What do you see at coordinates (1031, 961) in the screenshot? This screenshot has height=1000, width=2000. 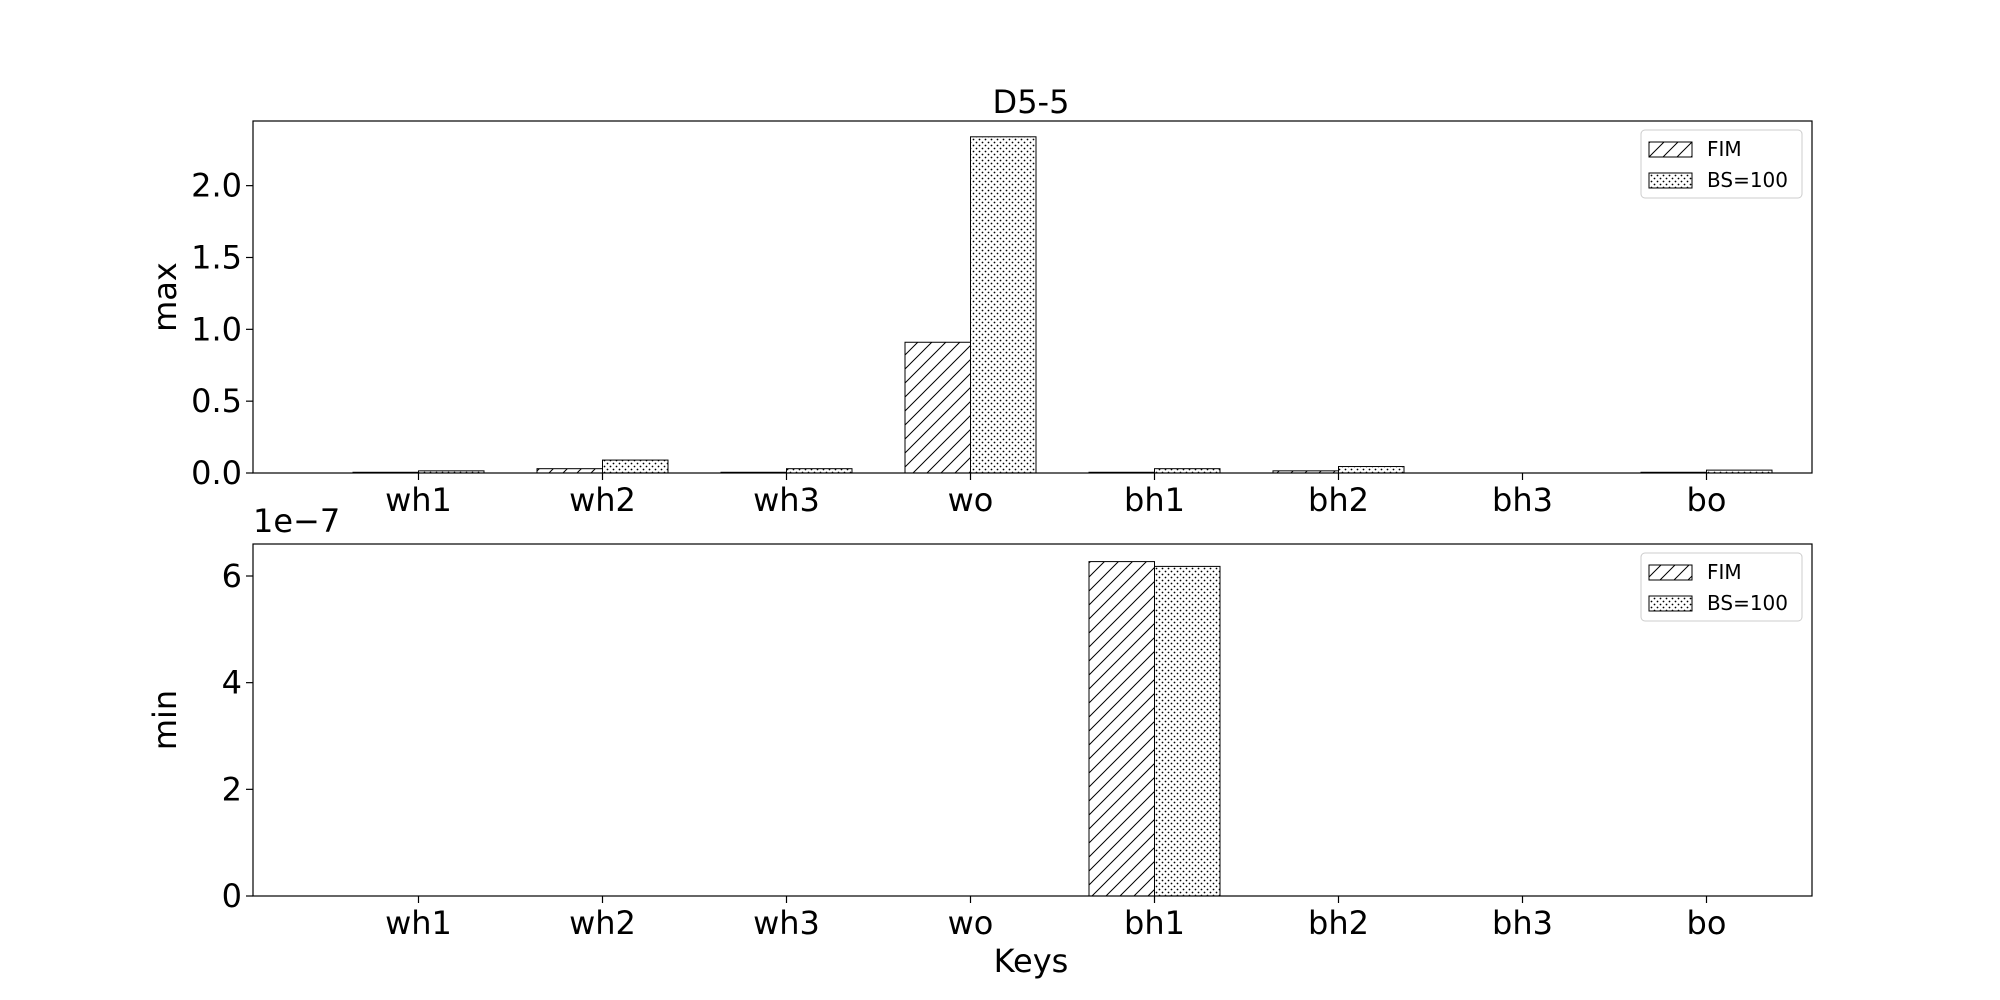 I see `figure-xlabel: Keys` at bounding box center [1031, 961].